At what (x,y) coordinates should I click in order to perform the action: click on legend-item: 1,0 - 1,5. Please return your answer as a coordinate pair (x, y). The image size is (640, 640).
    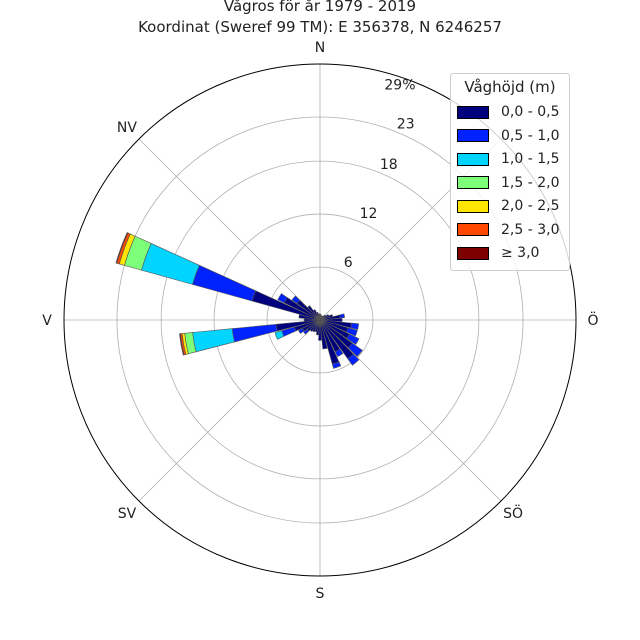
    Looking at the image, I should click on (508, 159).